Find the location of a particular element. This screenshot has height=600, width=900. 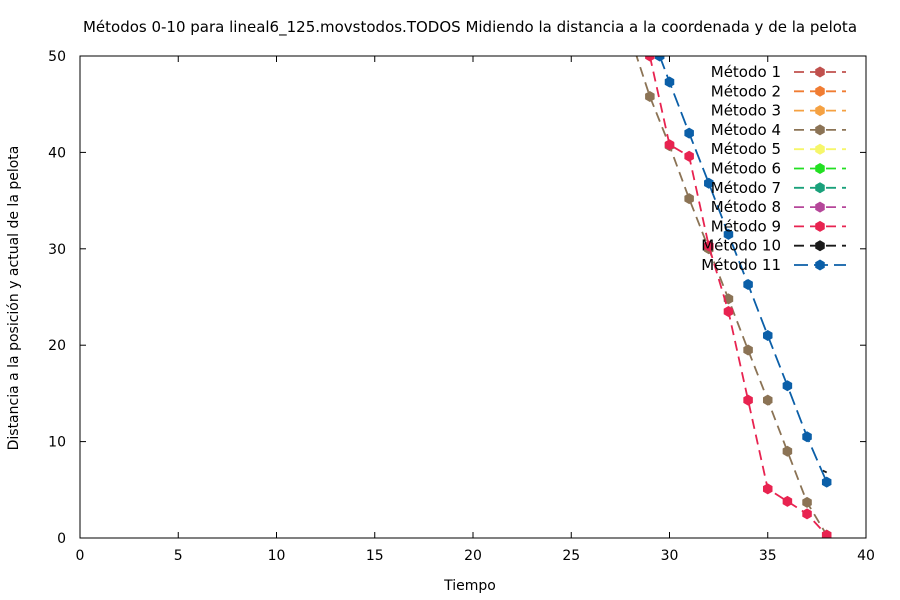

x-axis-label: Tiempo is located at coordinates (469, 586).